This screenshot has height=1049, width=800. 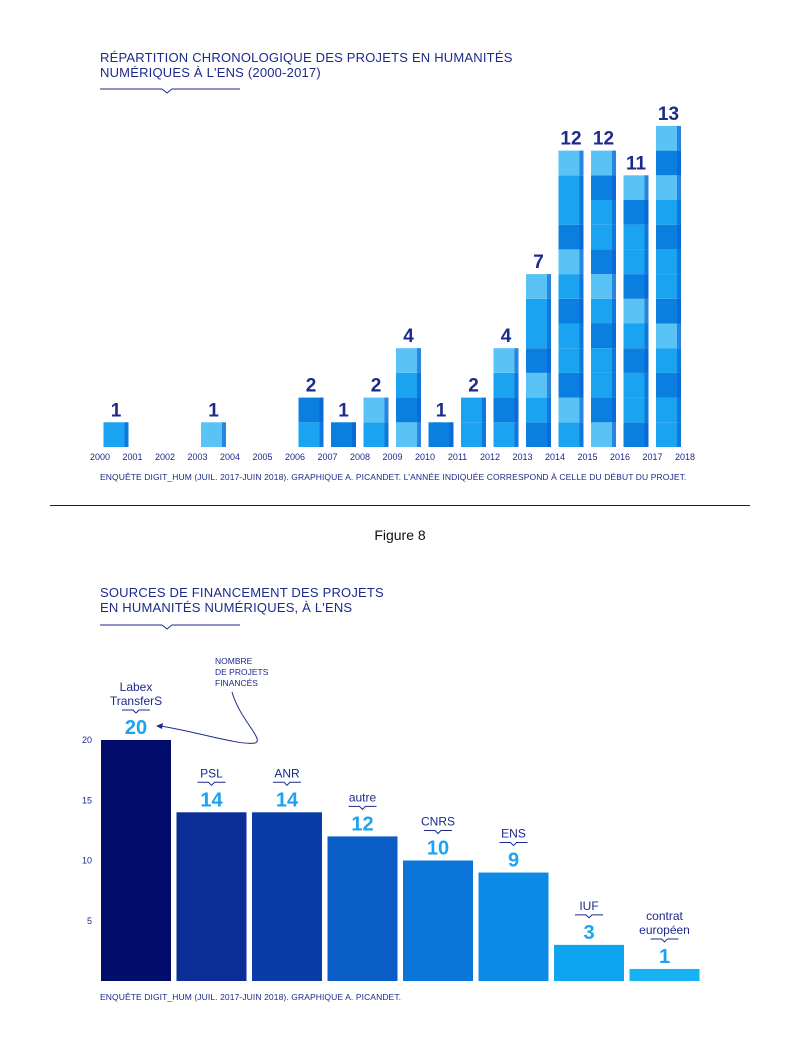 I want to click on value-label-2000: 1, so click(x=116, y=410).